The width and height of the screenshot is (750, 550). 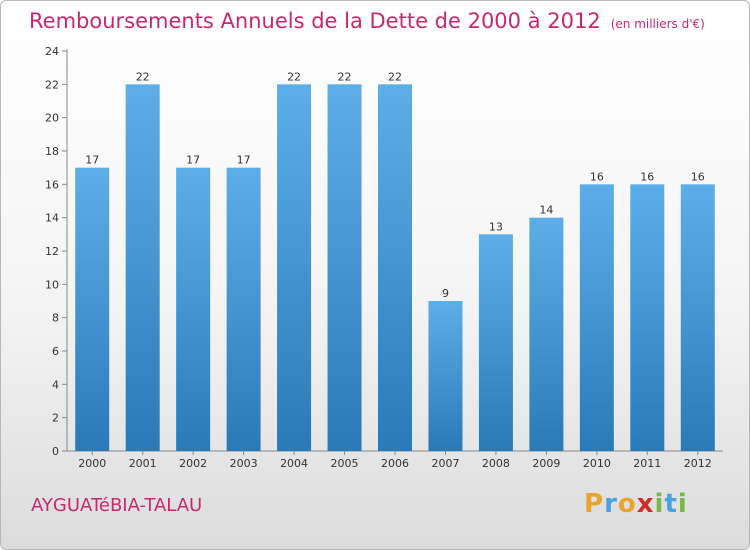 I want to click on bar-2004, so click(x=294, y=267).